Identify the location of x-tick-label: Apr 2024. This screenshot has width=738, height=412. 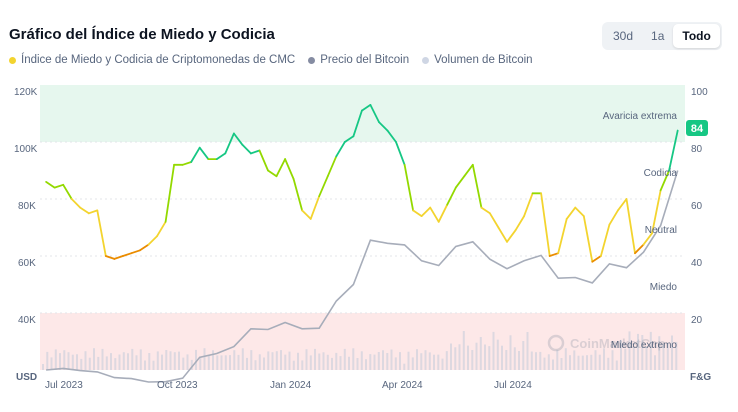
(402, 385).